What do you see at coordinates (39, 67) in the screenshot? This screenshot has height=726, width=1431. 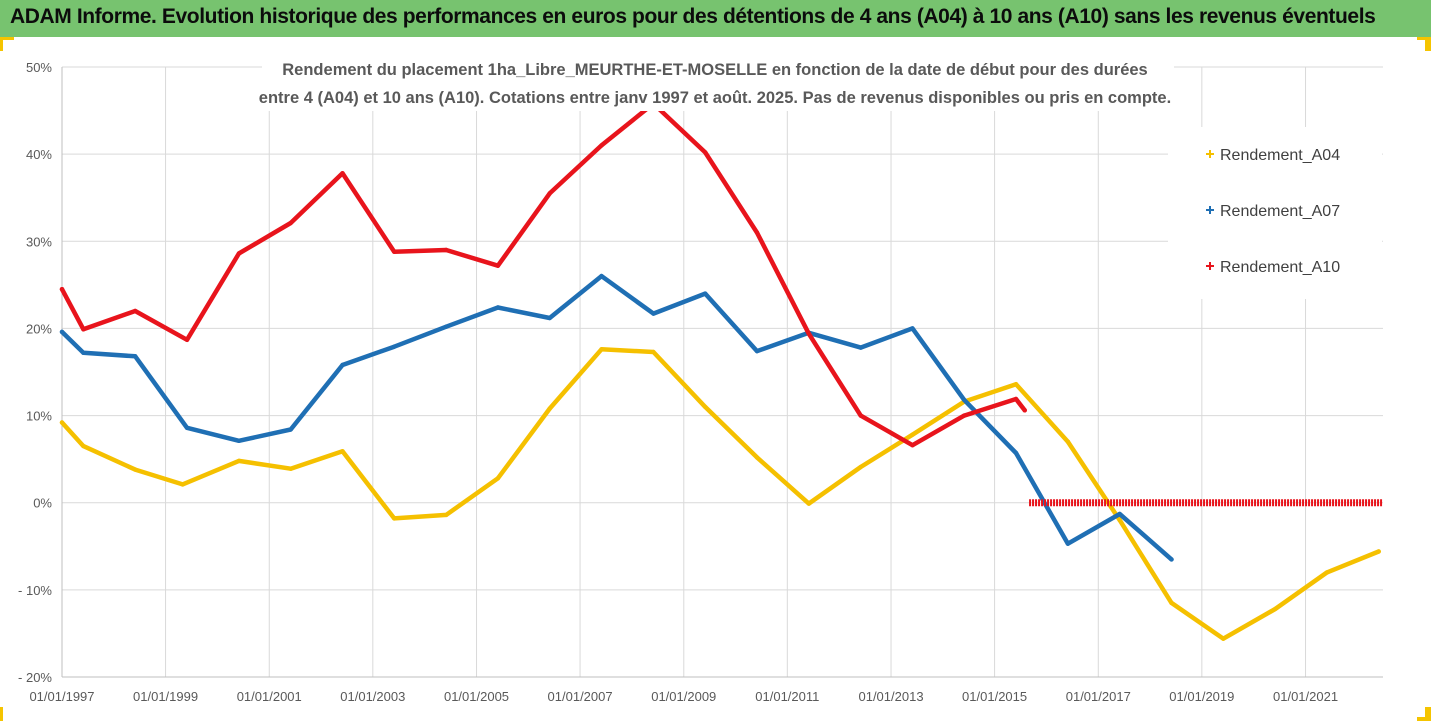 I see `y-tick-label: 50%` at bounding box center [39, 67].